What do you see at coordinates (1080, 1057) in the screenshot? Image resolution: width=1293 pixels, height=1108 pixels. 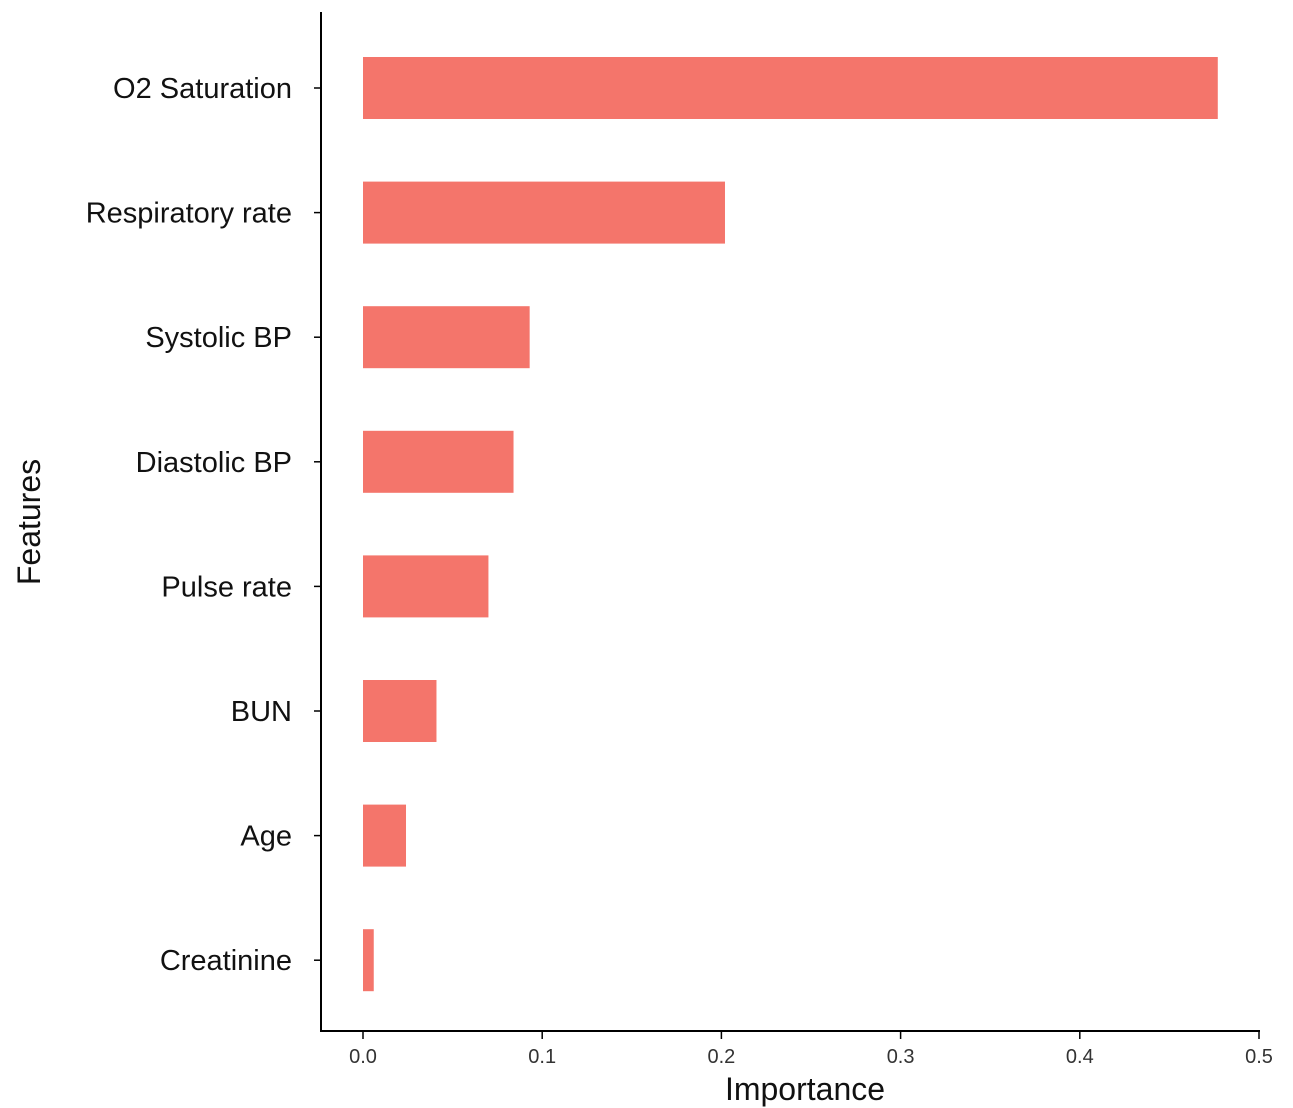 I see `x-tick-label-4: 0.4` at bounding box center [1080, 1057].